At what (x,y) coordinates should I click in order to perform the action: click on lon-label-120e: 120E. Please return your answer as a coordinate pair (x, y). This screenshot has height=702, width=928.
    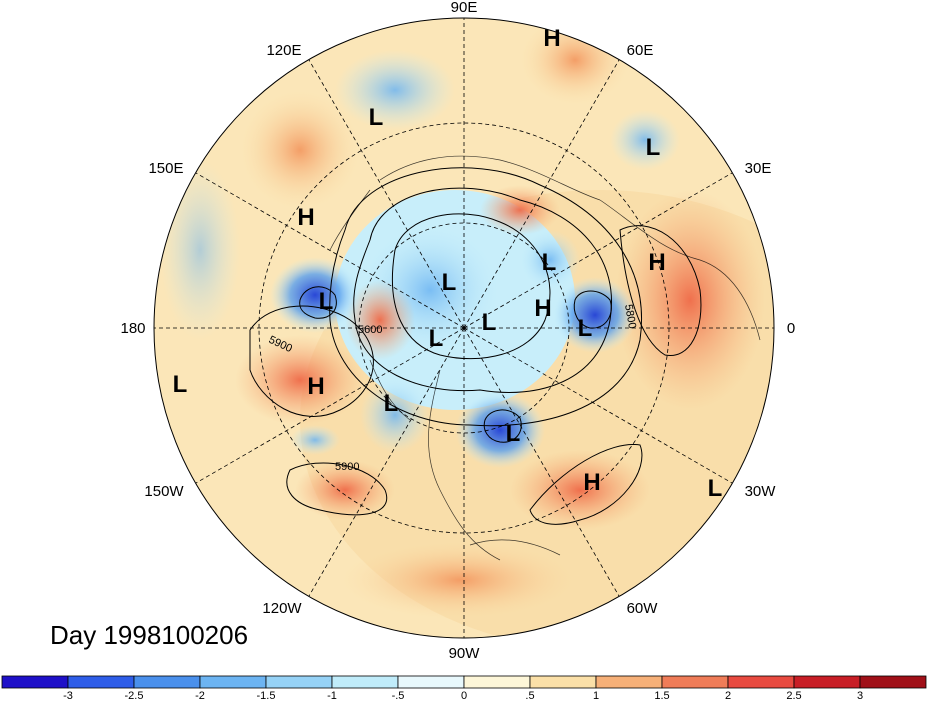
    Looking at the image, I should click on (283, 50).